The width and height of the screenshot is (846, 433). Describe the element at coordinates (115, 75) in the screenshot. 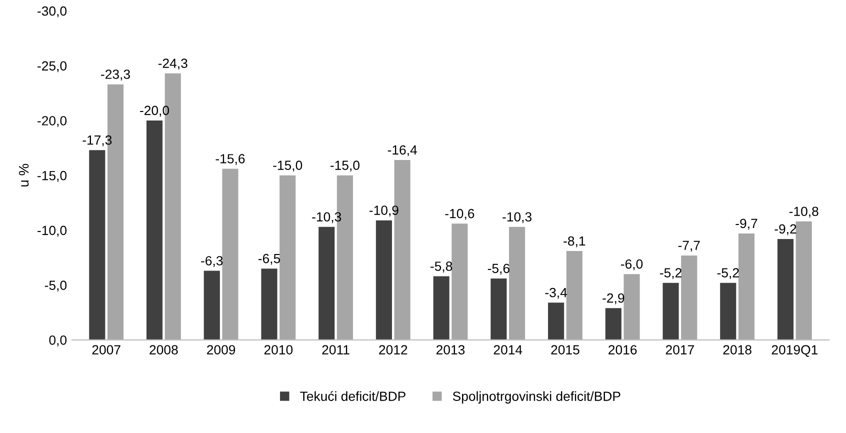

I see `data-label: -23,3` at that location.